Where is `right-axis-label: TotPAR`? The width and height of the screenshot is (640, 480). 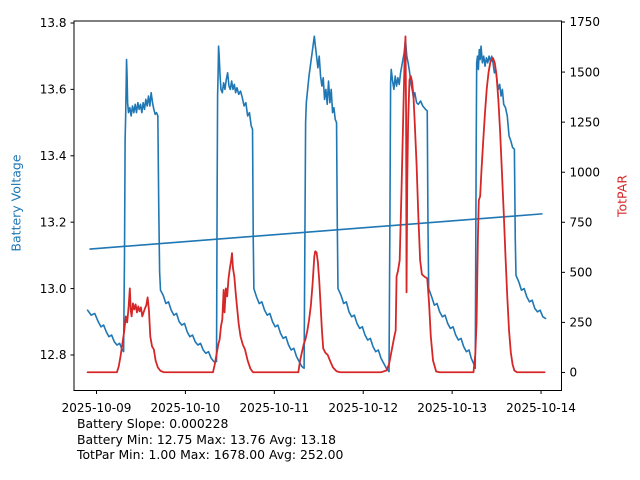
right-axis-label: TotPAR is located at coordinates (622, 196).